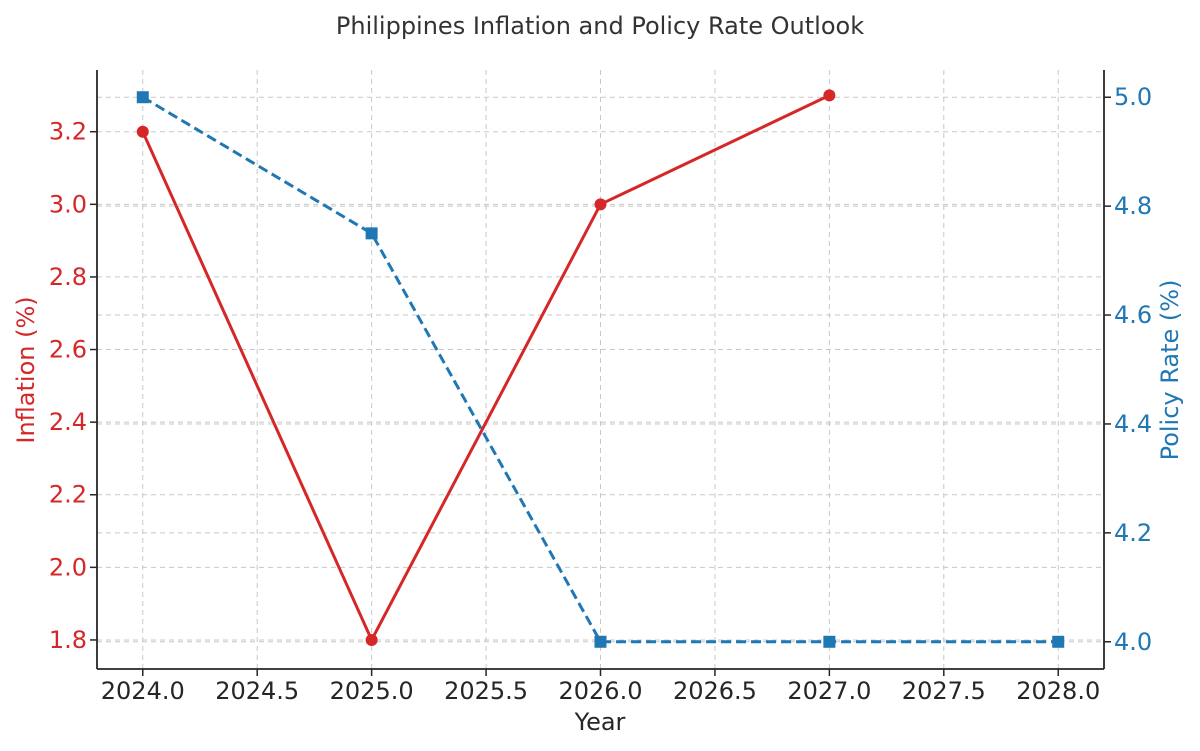 The height and width of the screenshot is (751, 1200). I want to click on x-tick-label: 2026.5, so click(715, 691).